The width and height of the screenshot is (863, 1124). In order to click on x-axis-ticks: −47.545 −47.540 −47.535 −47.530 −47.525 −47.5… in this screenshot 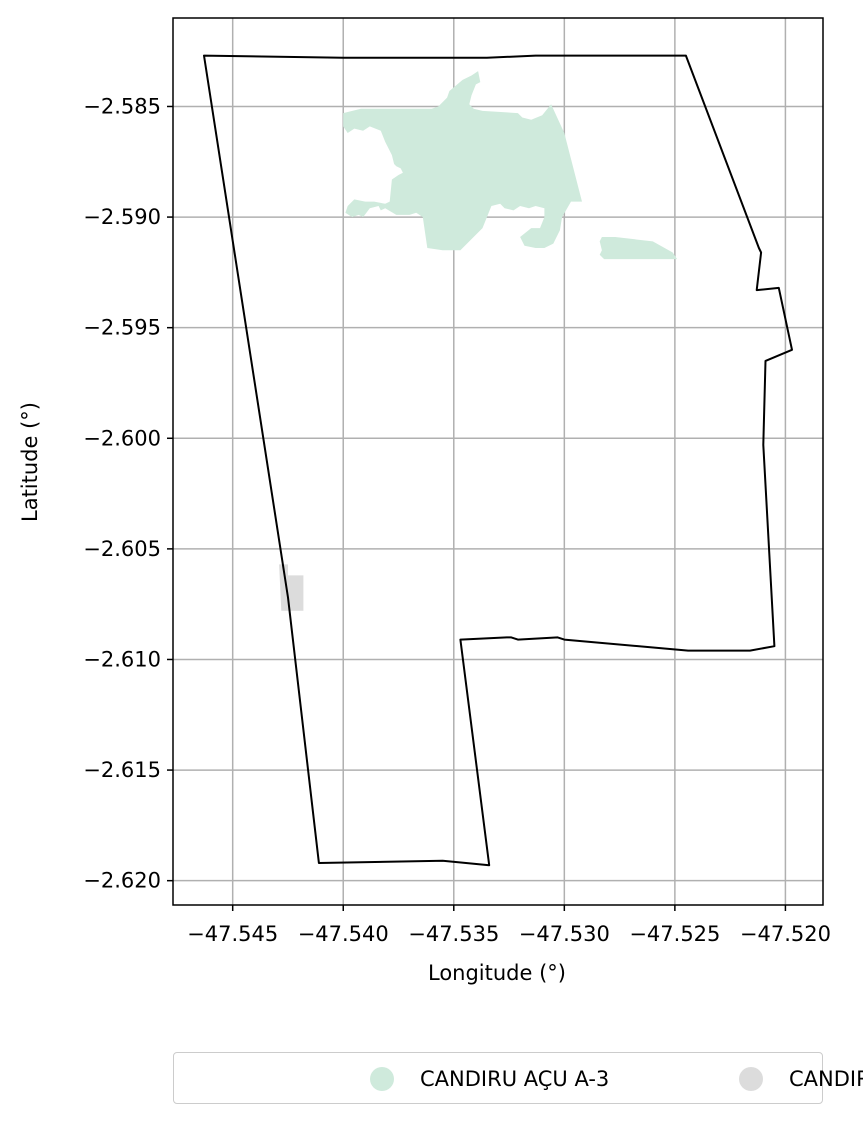, I will do `click(509, 925)`.